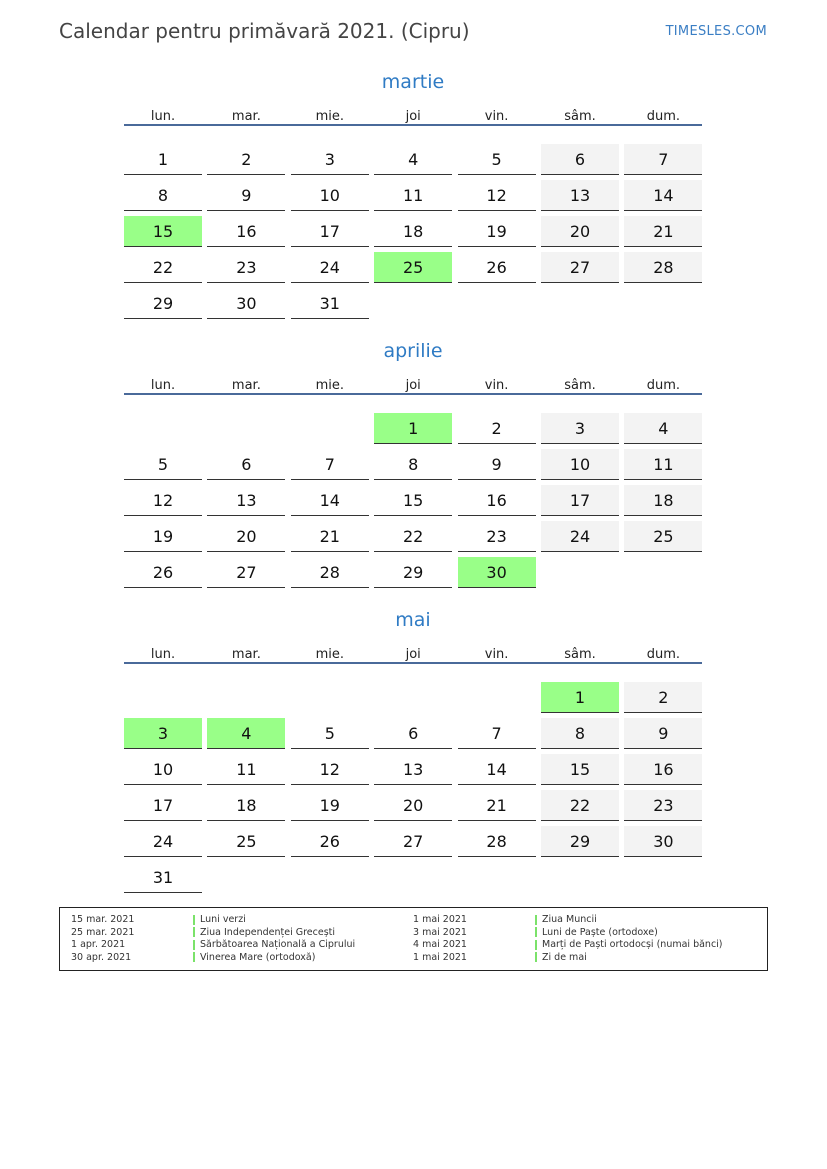  Describe the element at coordinates (278, 944) in the screenshot. I see `legend-name: Sărbătoarea Națională a Ciprului` at that location.